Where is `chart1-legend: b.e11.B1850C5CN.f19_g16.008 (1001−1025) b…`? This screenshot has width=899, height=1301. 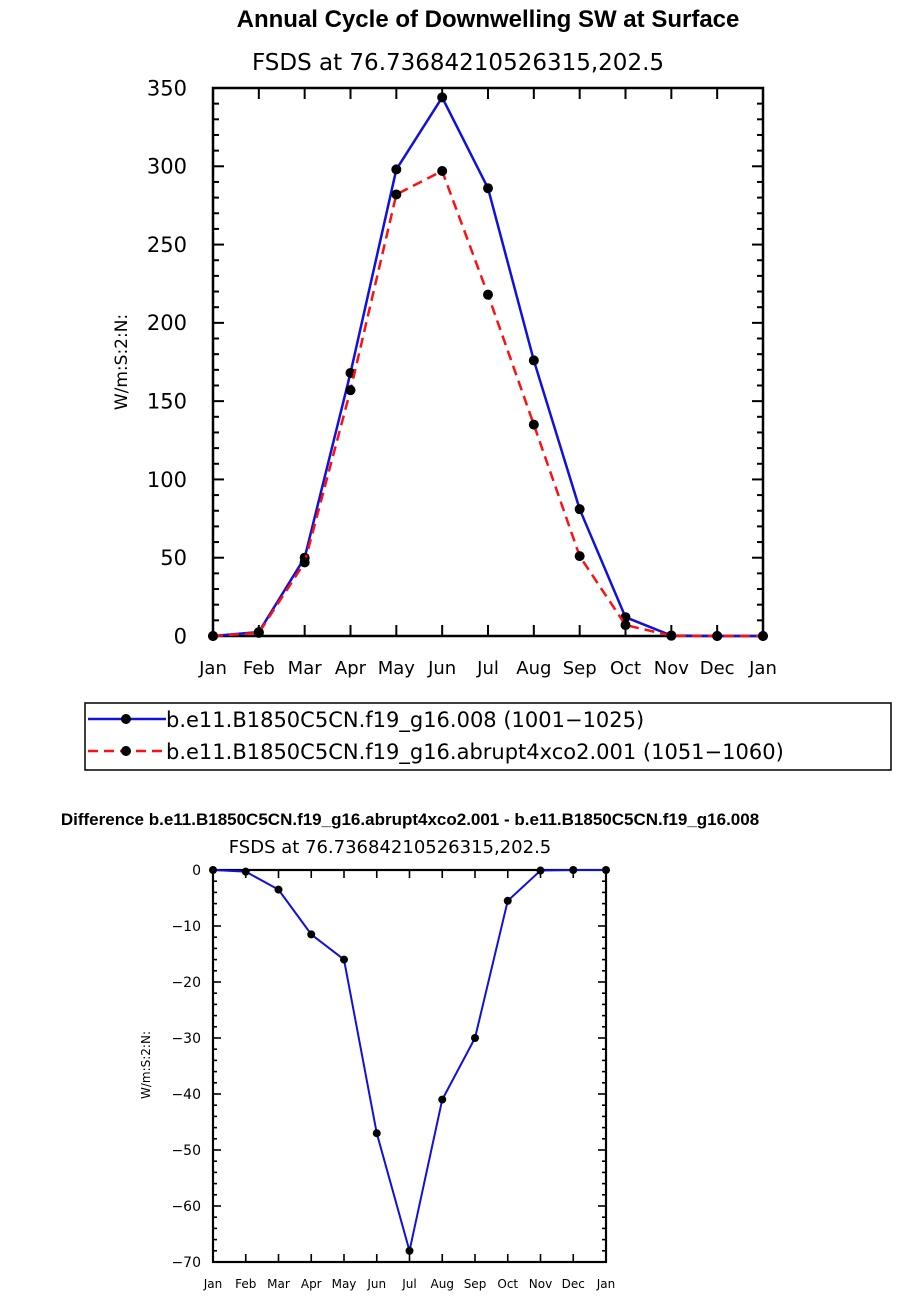
chart1-legend: b.e11.B1850C5CN.f19_g16.008 (1001−1025) b… is located at coordinates (488, 736).